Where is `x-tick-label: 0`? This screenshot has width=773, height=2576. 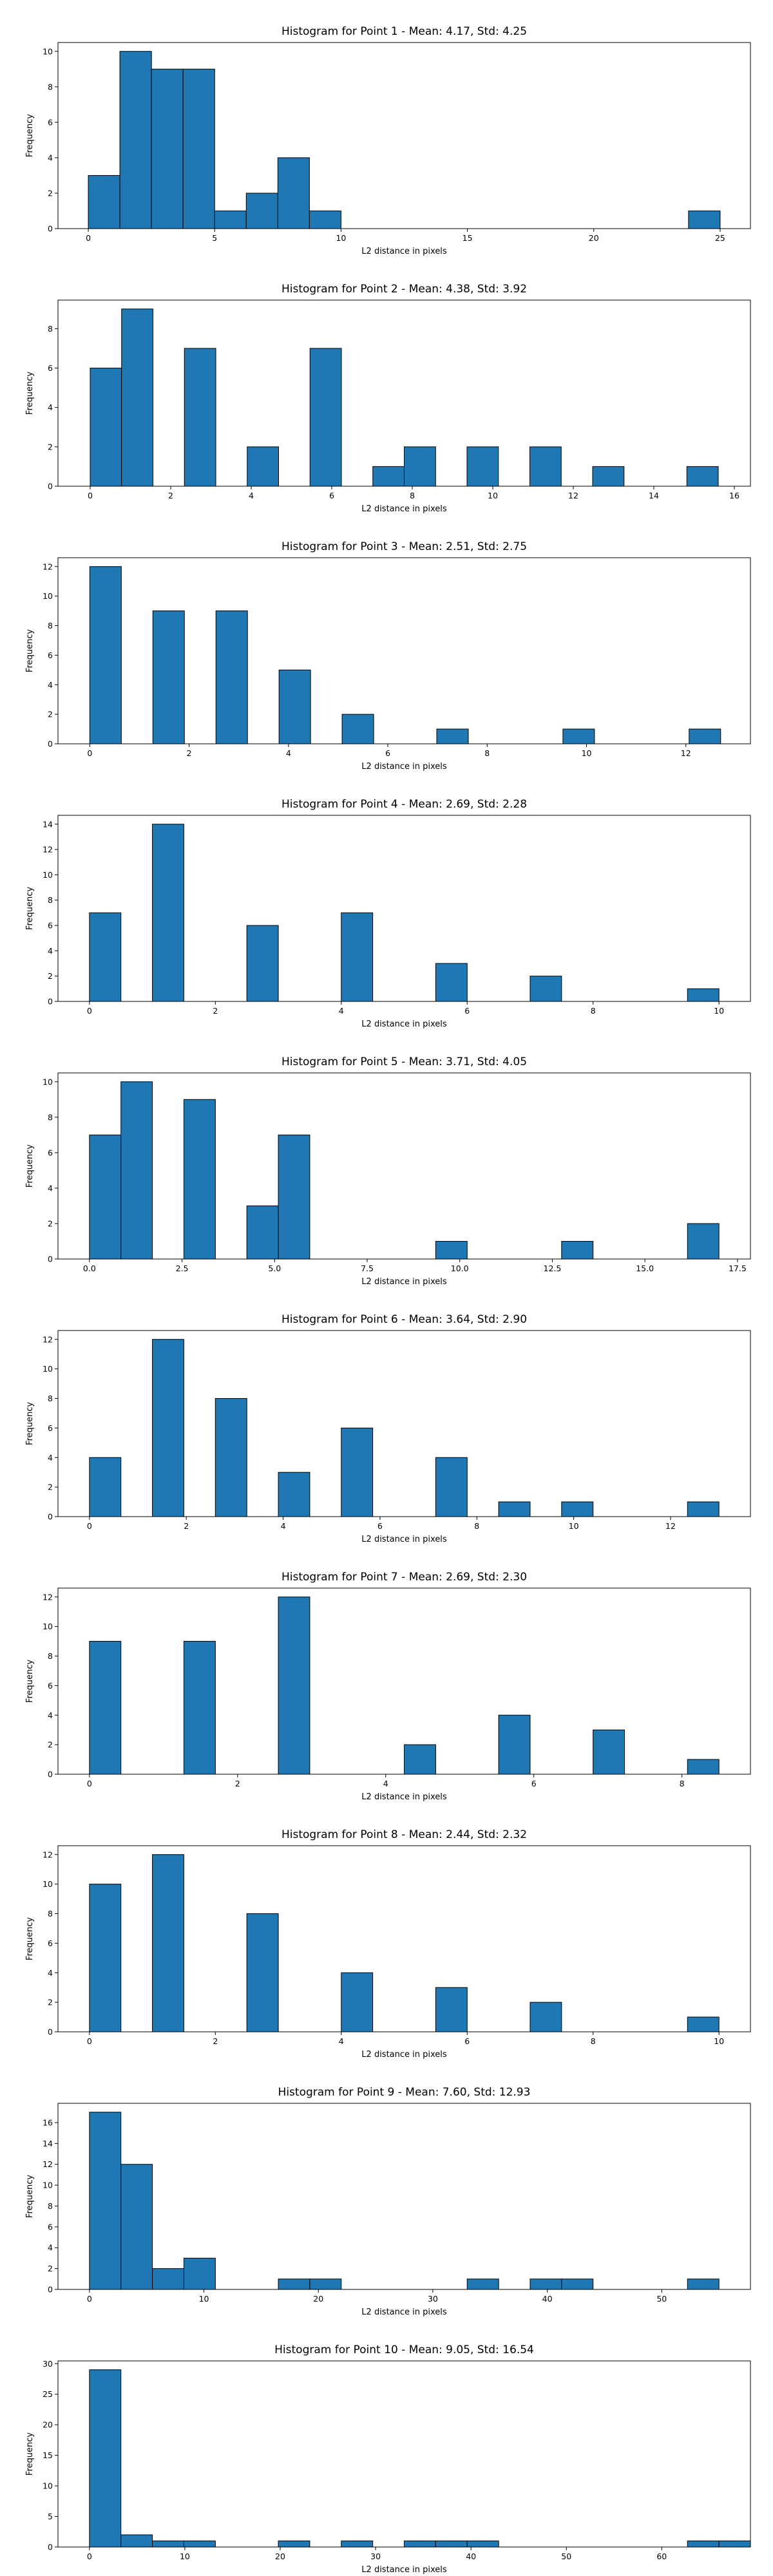
x-tick-label: 0 is located at coordinates (89, 1011).